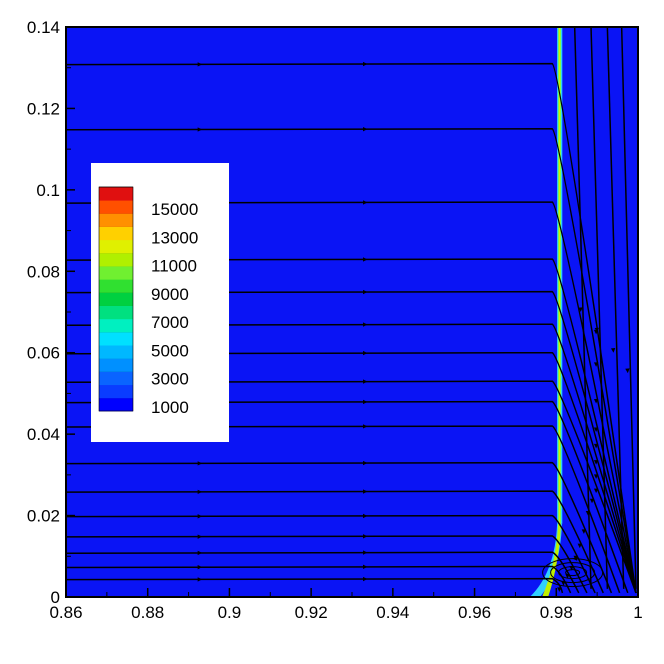  Describe the element at coordinates (48, 190) in the screenshot. I see `y-tick-label: 0.1` at that location.